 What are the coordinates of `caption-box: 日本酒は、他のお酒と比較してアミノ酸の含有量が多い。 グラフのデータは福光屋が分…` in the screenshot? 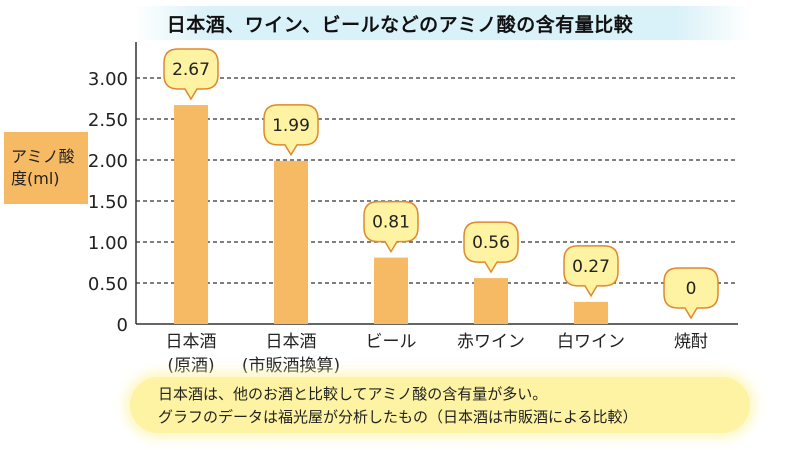 It's located at (440, 405).